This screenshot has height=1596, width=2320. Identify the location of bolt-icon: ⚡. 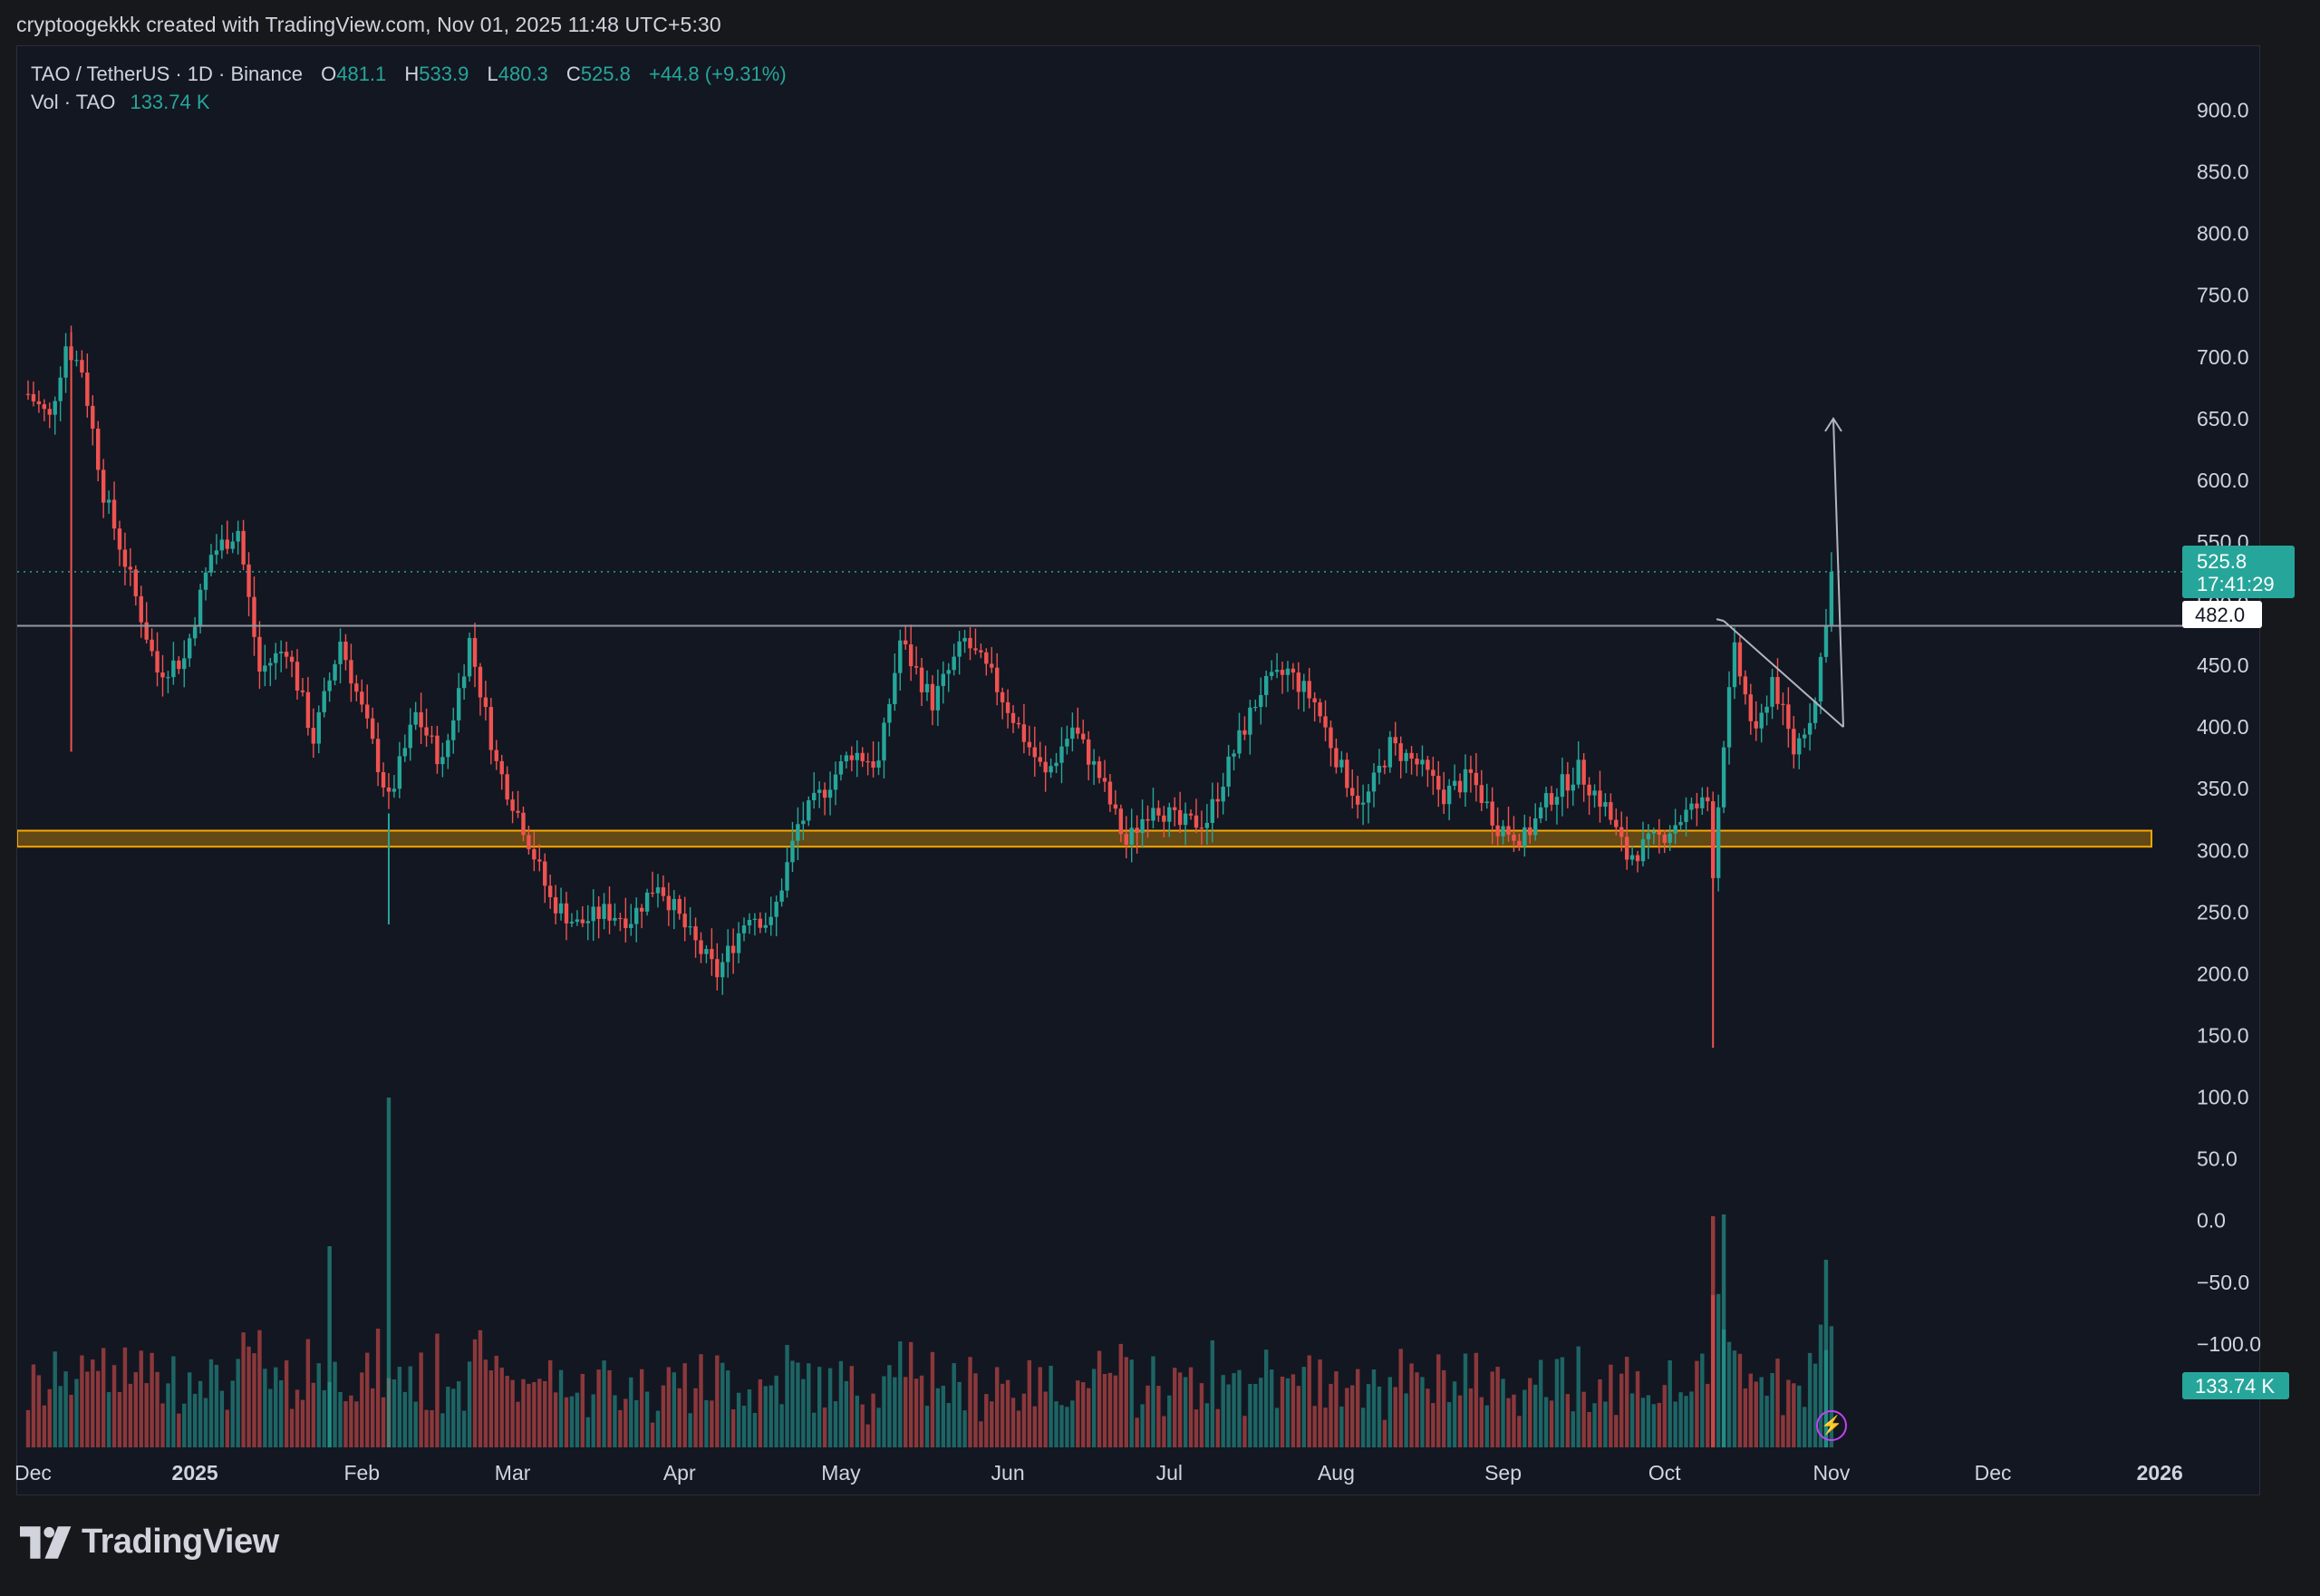
(1831, 1425).